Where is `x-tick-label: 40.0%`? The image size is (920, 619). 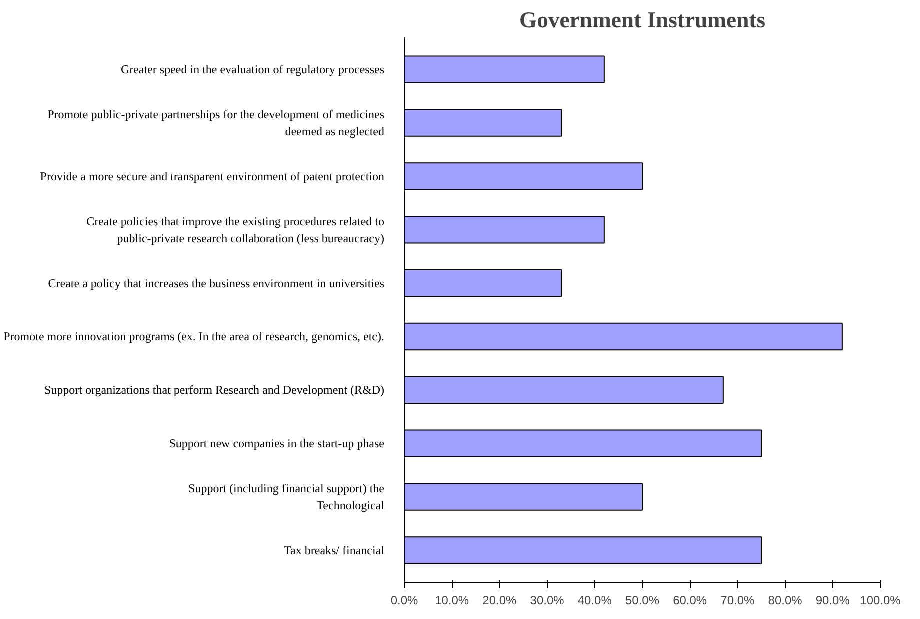 x-tick-label: 40.0% is located at coordinates (595, 601).